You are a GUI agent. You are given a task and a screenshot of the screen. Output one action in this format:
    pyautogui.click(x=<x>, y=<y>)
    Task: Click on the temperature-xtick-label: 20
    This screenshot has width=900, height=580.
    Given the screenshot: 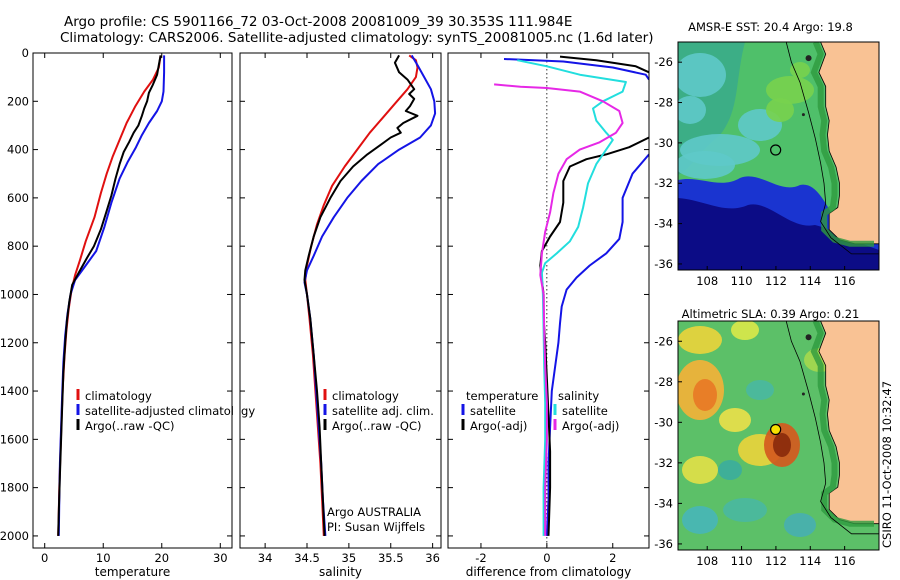 What is the action you would take?
    pyautogui.click(x=161, y=558)
    